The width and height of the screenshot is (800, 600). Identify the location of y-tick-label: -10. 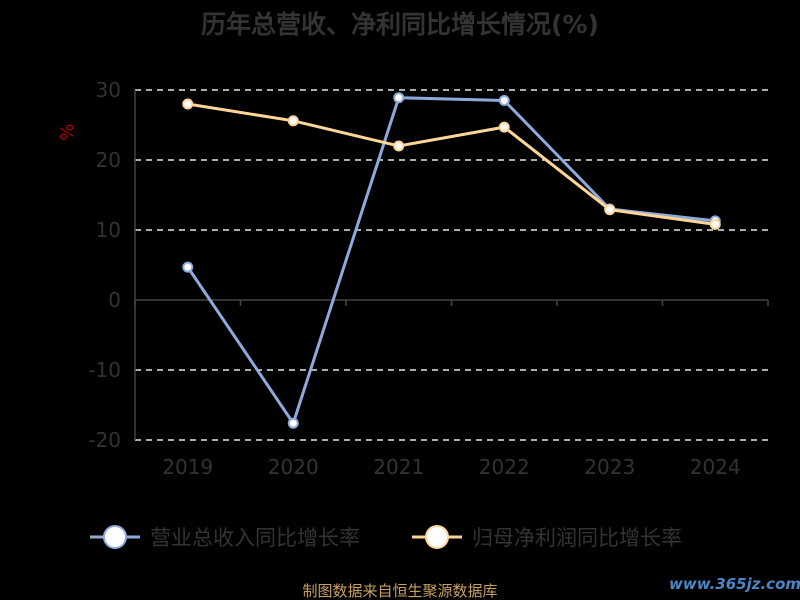
(104, 370).